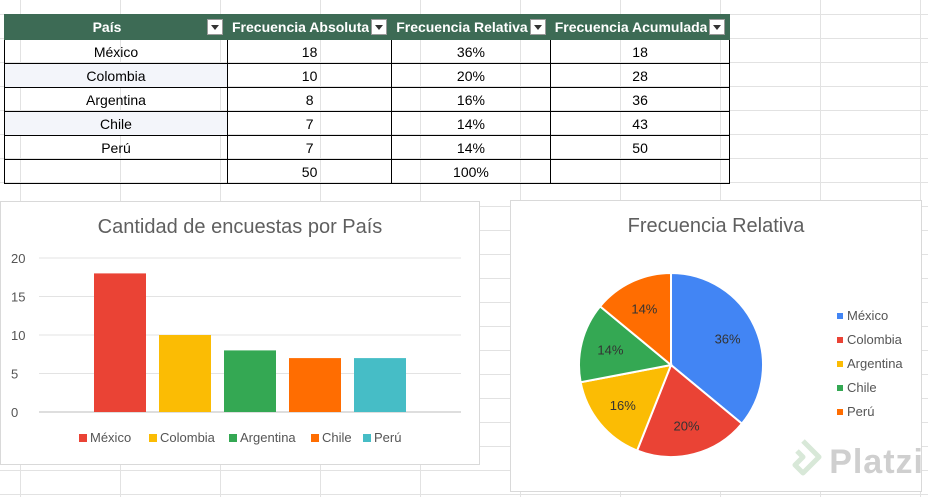 The height and width of the screenshot is (497, 928). Describe the element at coordinates (471, 171) in the screenshot. I see `table-cell: 100%` at that location.